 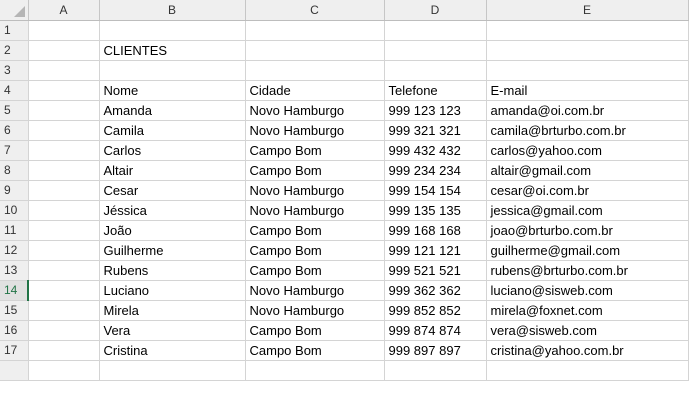 What do you see at coordinates (14, 50) in the screenshot?
I see `row-header: 2` at bounding box center [14, 50].